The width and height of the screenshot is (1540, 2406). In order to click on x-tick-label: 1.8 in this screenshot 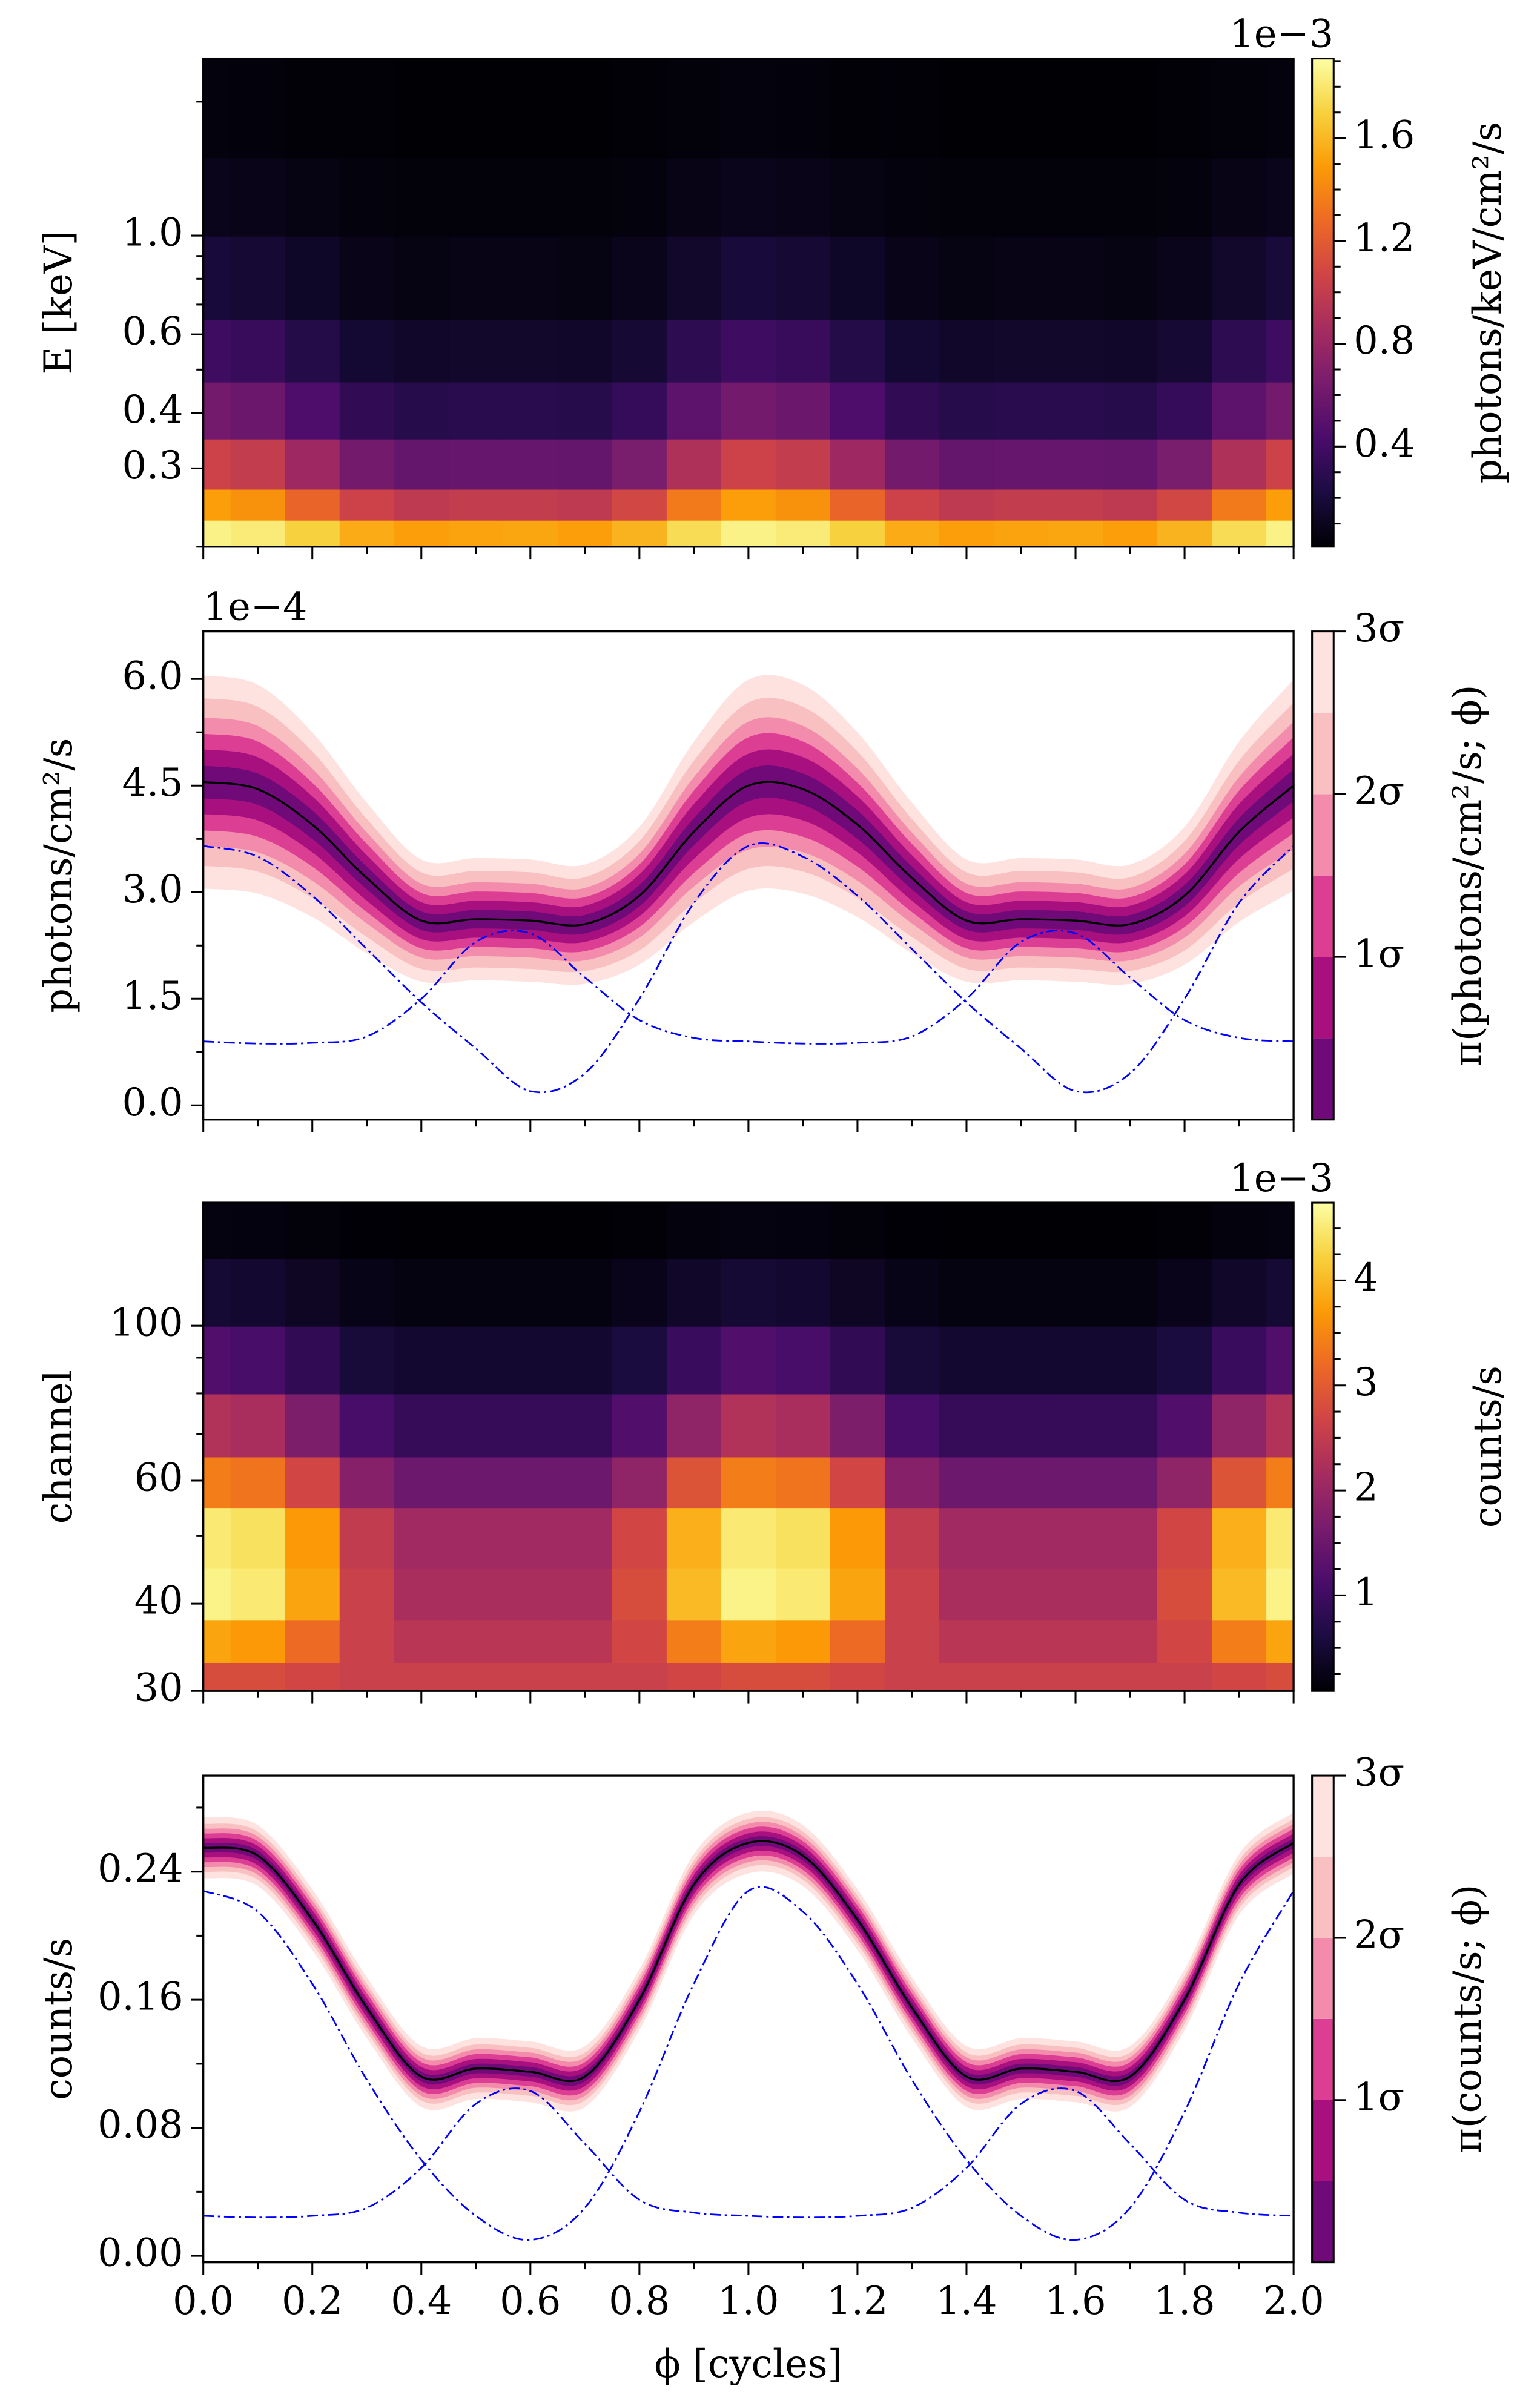, I will do `click(1184, 2301)`.